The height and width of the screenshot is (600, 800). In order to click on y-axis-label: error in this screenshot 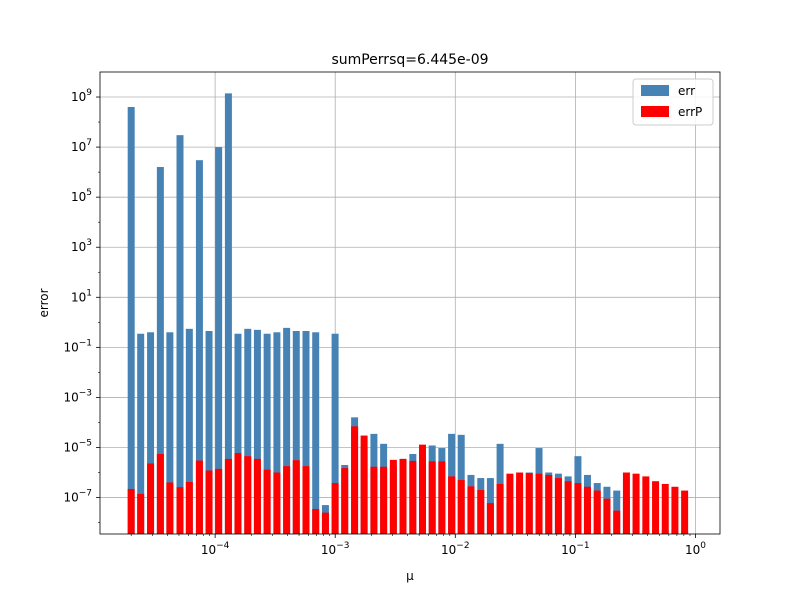, I will do `click(44, 302)`.